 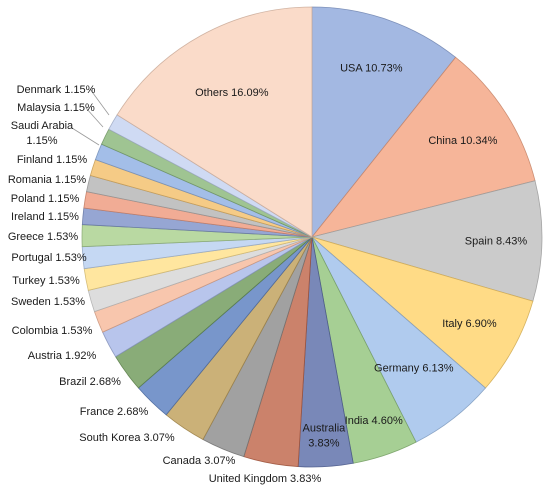 I want to click on slice-spain, so click(x=426, y=241).